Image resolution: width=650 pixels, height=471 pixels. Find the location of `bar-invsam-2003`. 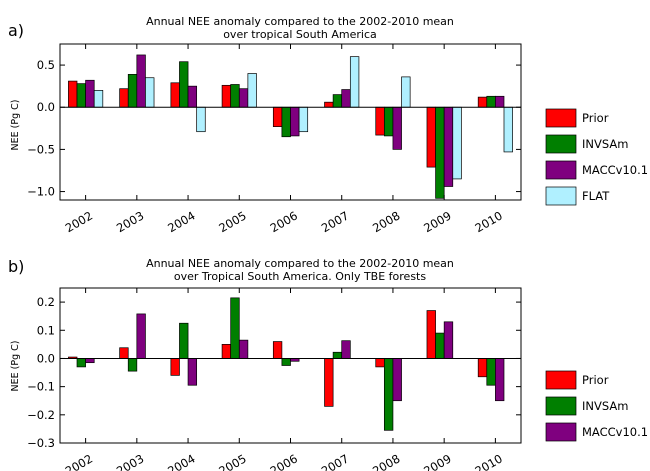

bar-invsam-2003 is located at coordinates (132, 365).